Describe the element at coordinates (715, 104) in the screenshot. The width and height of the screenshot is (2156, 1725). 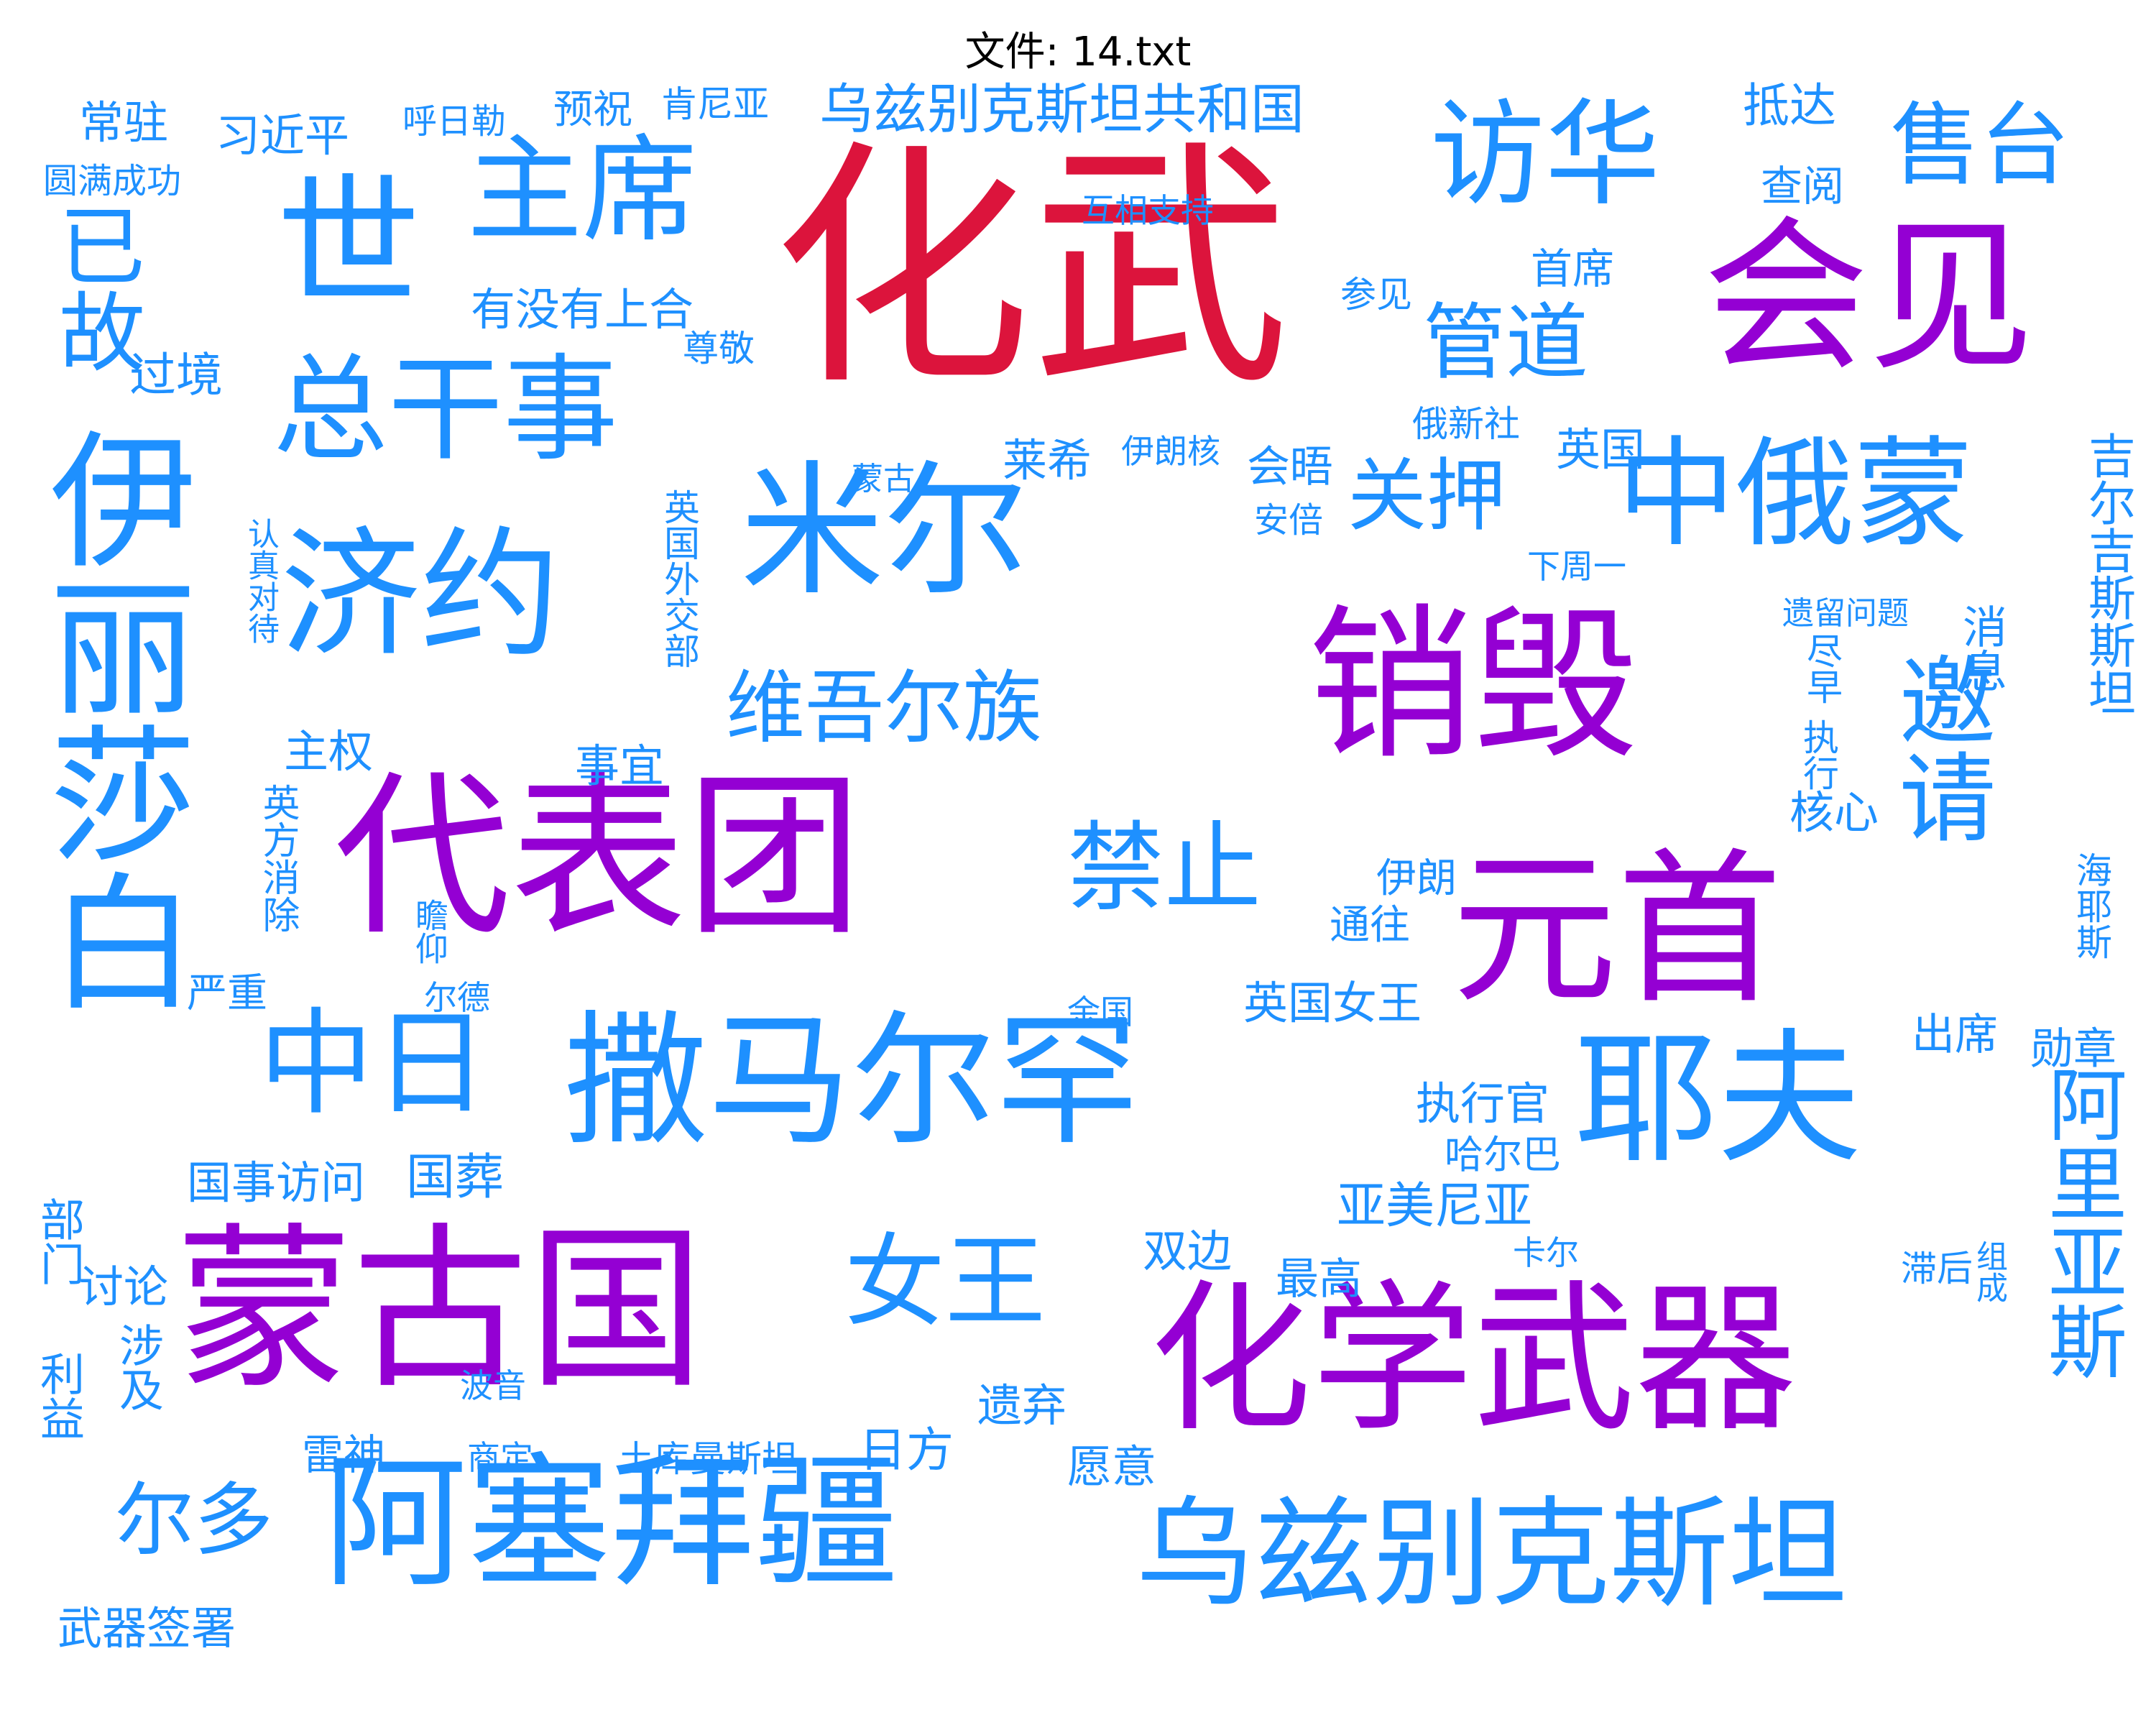
I see `cloud-word: 肯尼亚` at that location.